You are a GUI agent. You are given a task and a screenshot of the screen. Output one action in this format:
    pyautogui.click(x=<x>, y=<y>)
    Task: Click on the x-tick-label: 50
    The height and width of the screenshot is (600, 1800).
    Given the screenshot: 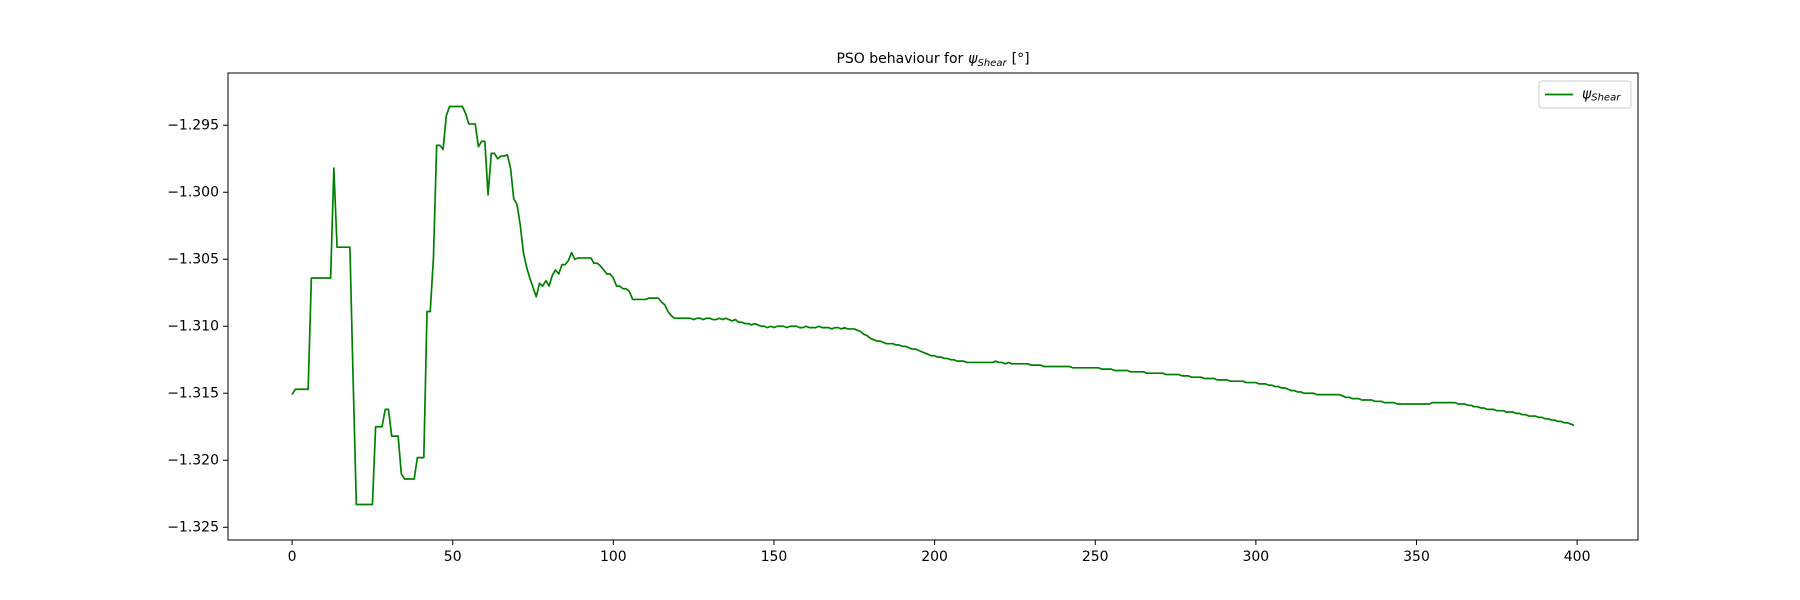 What is the action you would take?
    pyautogui.click(x=453, y=557)
    